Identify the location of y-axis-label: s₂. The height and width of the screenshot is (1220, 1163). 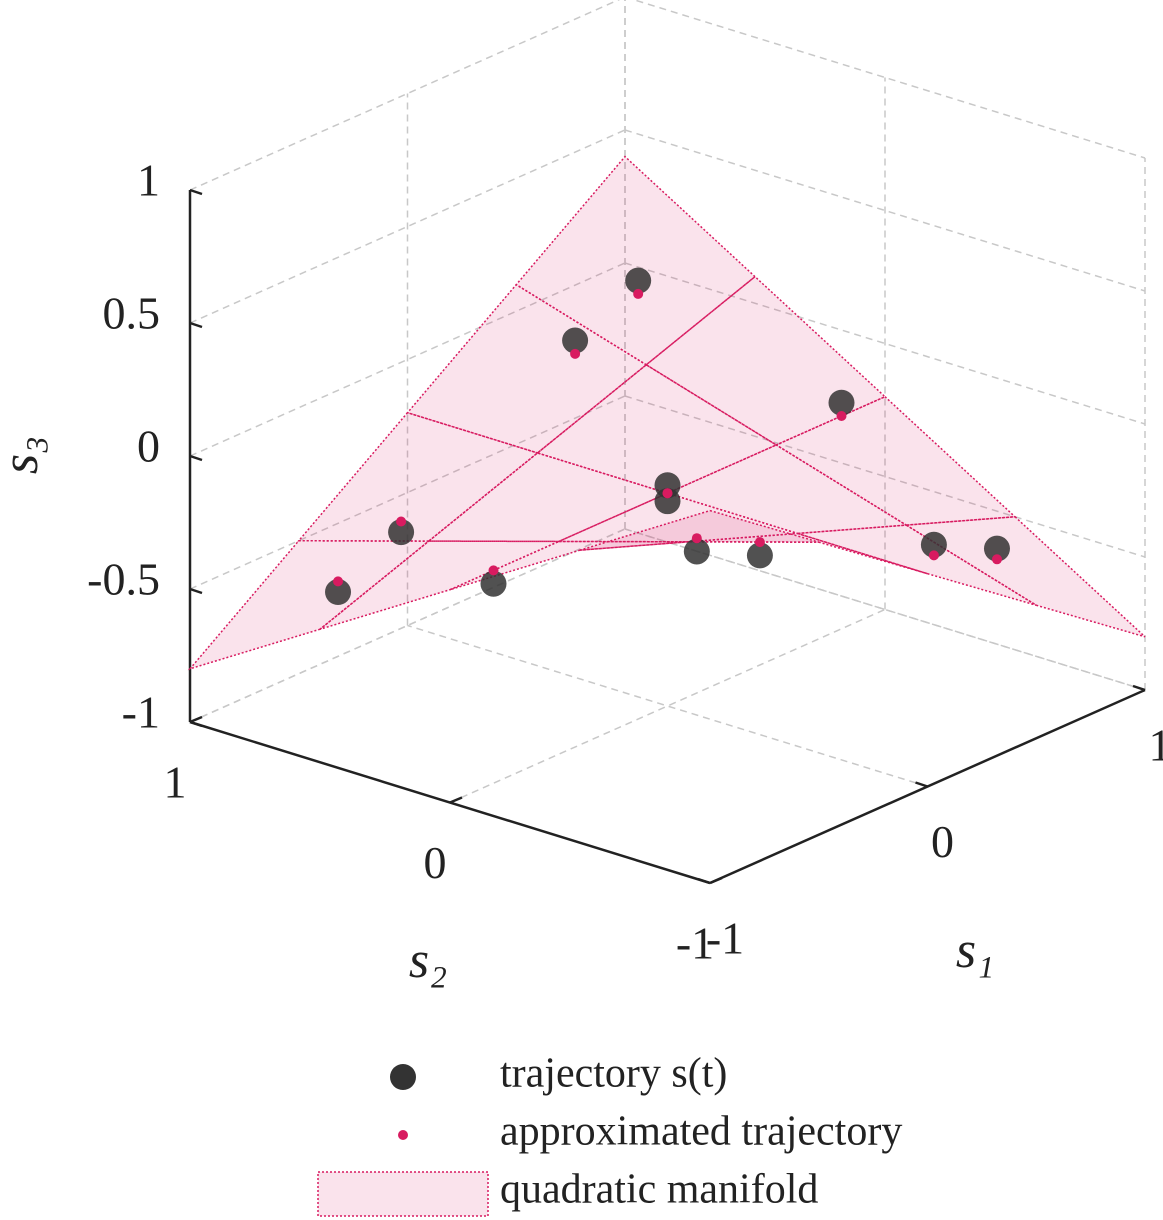
(428, 960).